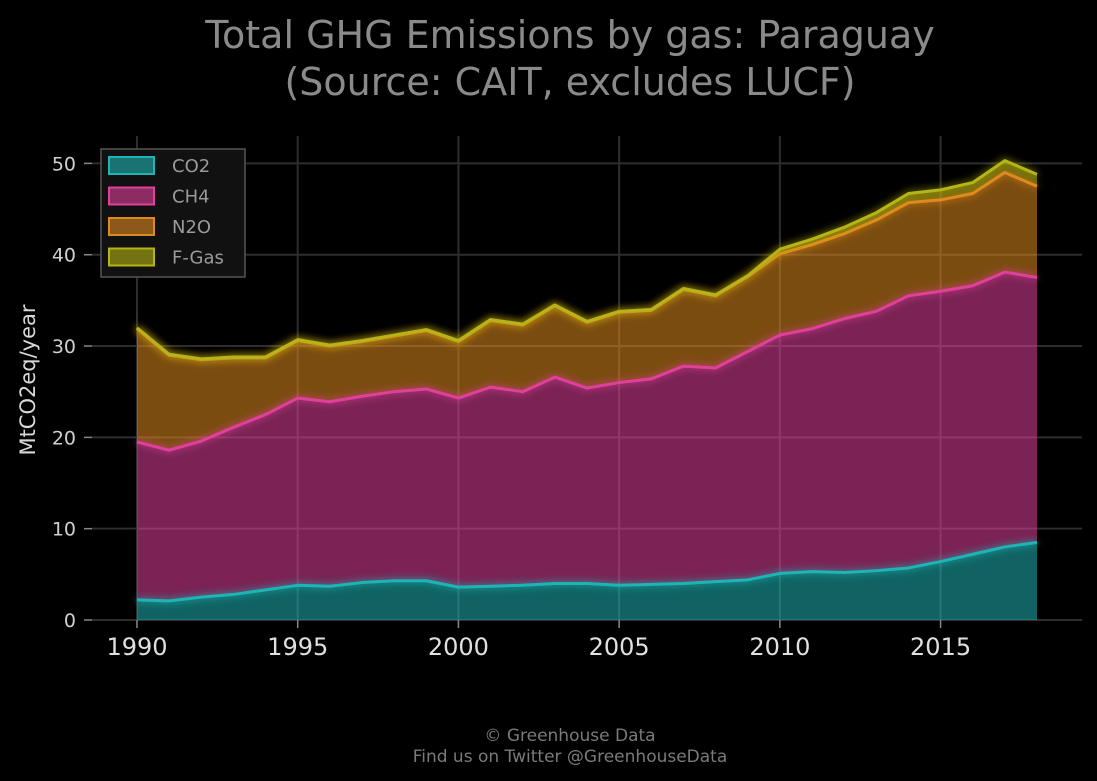 This screenshot has width=1097, height=781. Describe the element at coordinates (191, 197) in the screenshot. I see `legend-label-ch4: CH4` at that location.